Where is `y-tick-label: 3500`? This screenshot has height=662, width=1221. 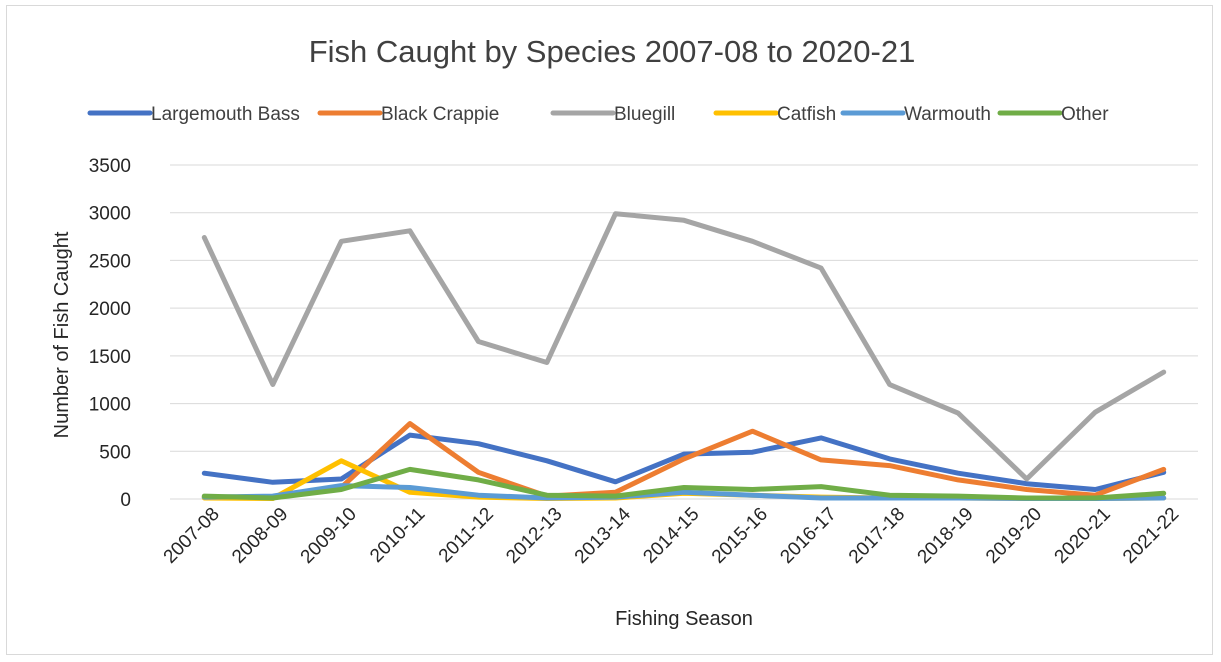
y-tick-label: 3500 is located at coordinates (110, 166).